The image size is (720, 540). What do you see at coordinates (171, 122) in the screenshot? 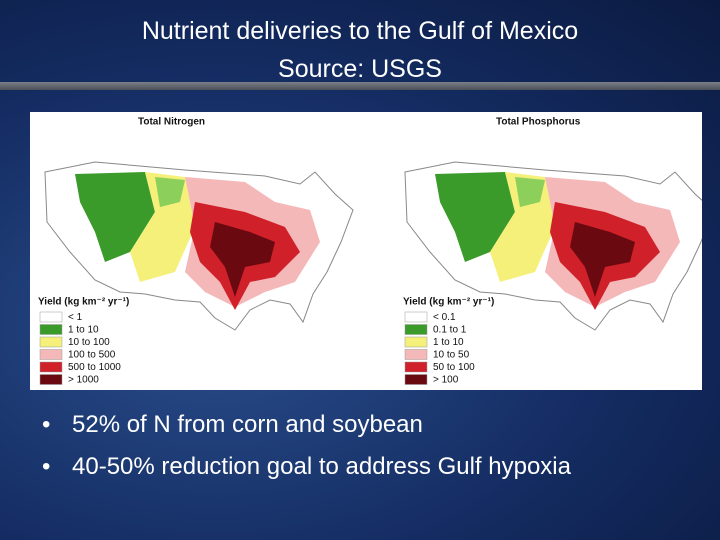
I see `map-title: Total Nitrogen` at bounding box center [171, 122].